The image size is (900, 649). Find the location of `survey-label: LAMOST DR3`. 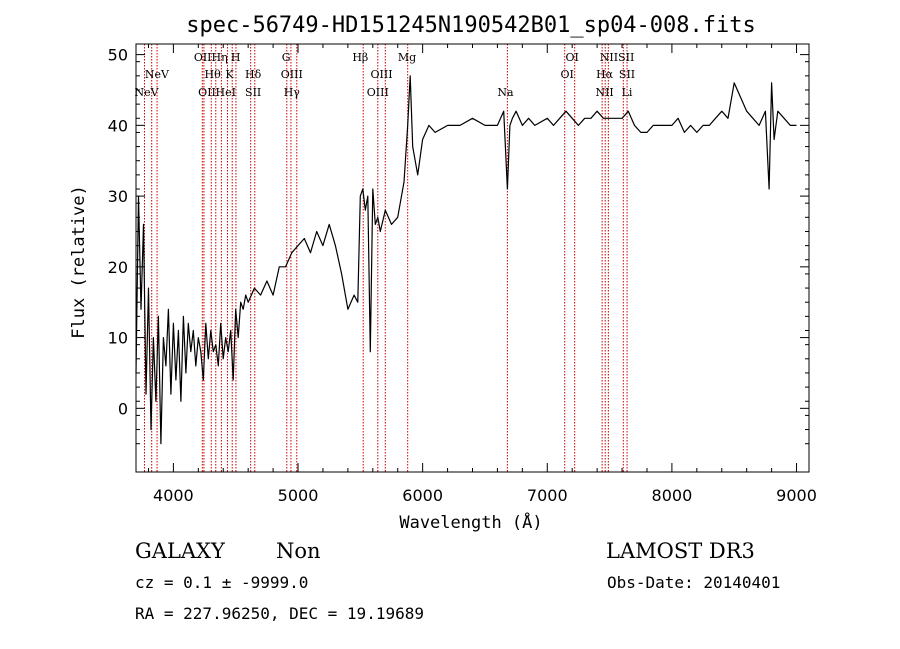

survey-label: LAMOST DR3 is located at coordinates (680, 551).